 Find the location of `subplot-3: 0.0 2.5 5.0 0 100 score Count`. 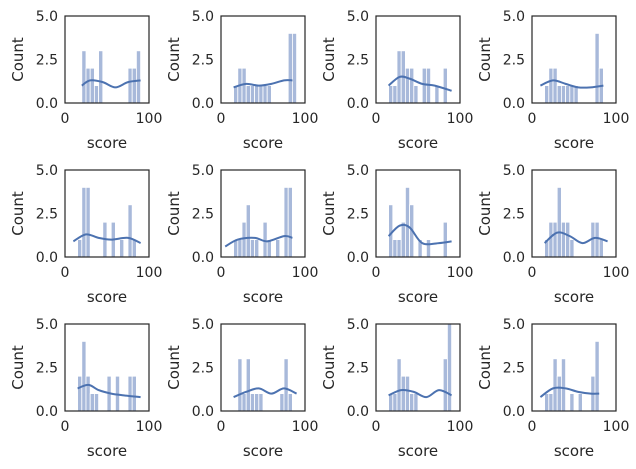

subplot-3: 0.0 2.5 5.0 0 100 score Count is located at coordinates (396, 80).